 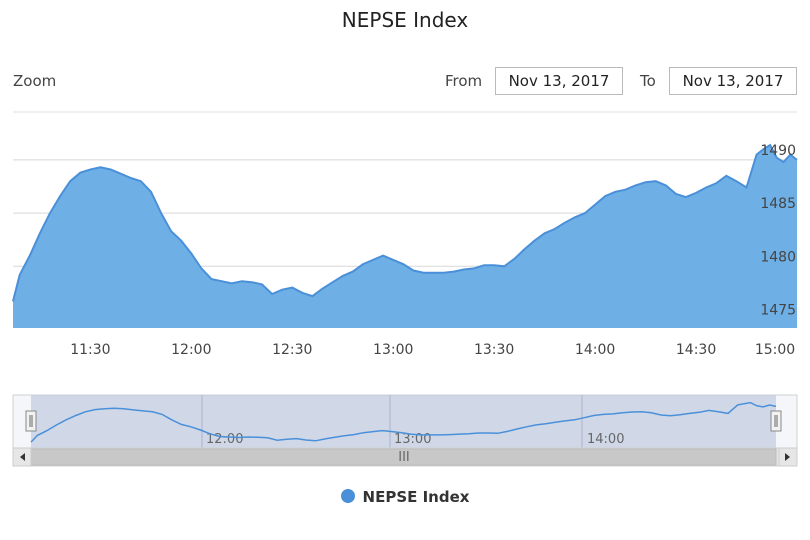 I want to click on x-tick-label: 13:00, so click(x=393, y=350).